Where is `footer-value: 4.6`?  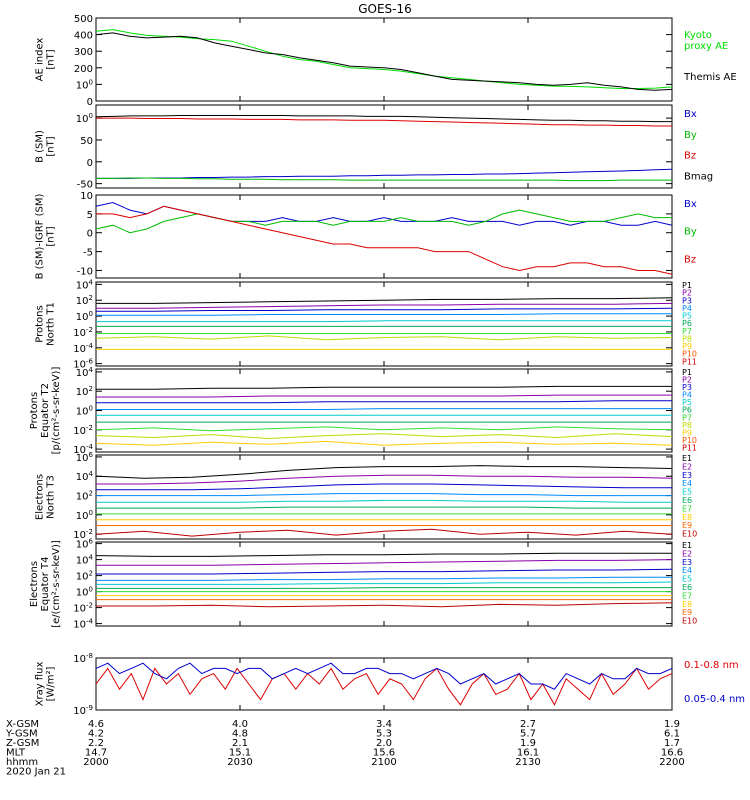
footer-value: 4.6 is located at coordinates (96, 724).